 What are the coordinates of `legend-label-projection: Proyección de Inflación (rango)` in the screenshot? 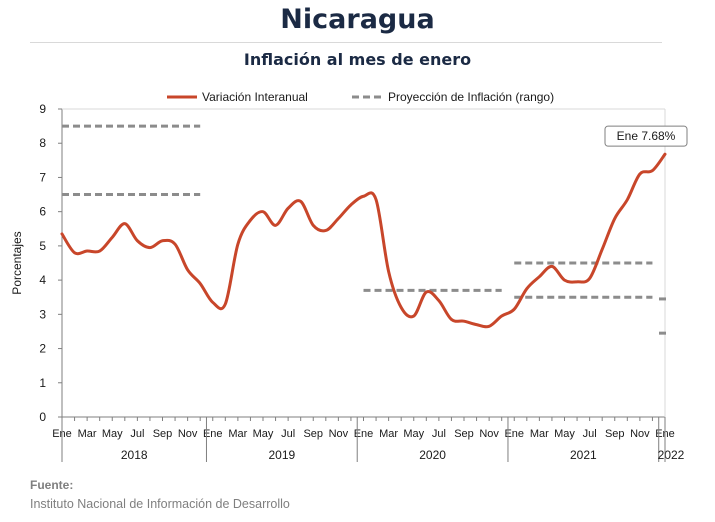 It's located at (471, 97).